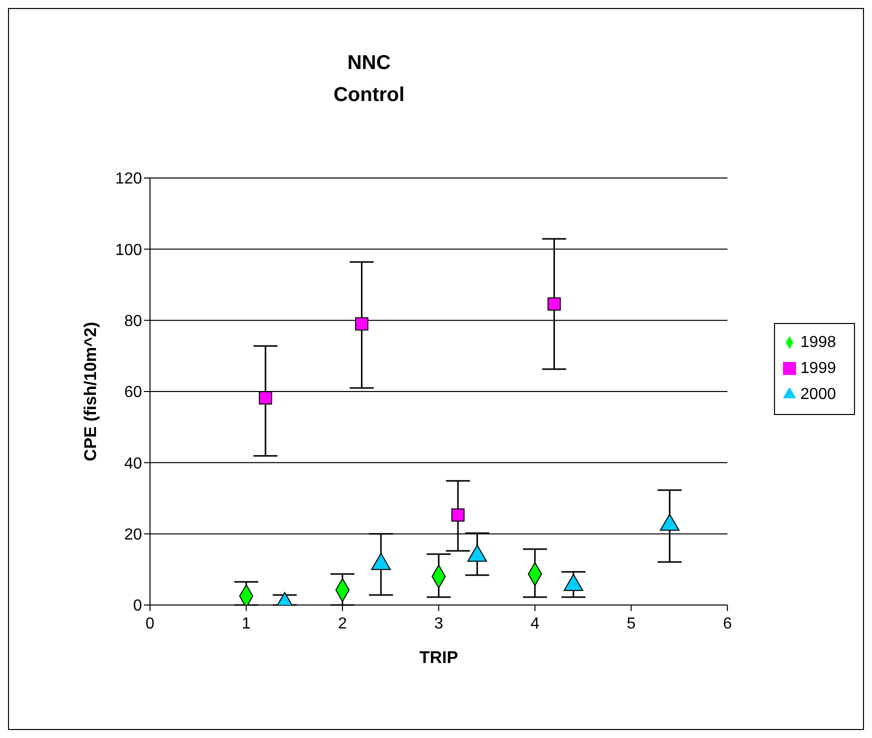 This screenshot has width=872, height=738. What do you see at coordinates (818, 394) in the screenshot?
I see `legend-label: 2000` at bounding box center [818, 394].